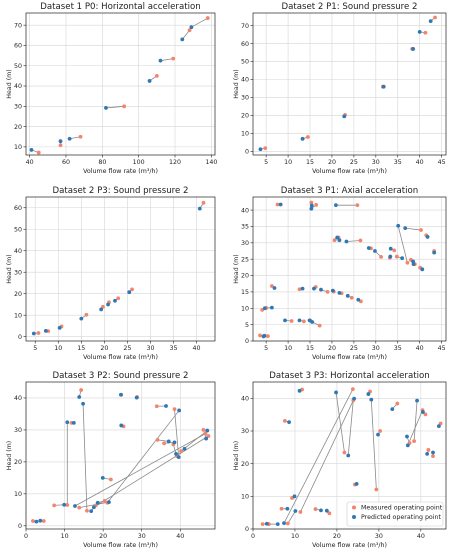 This screenshot has height=550, width=454. I want to click on x-tick-label: 45, so click(442, 348).